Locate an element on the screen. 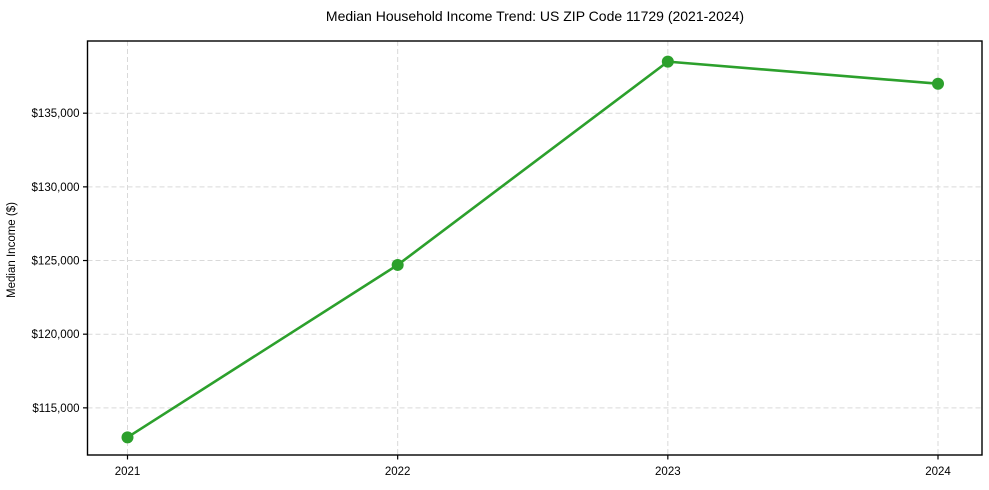 This screenshot has width=989, height=490. data-point-2022 is located at coordinates (397, 264).